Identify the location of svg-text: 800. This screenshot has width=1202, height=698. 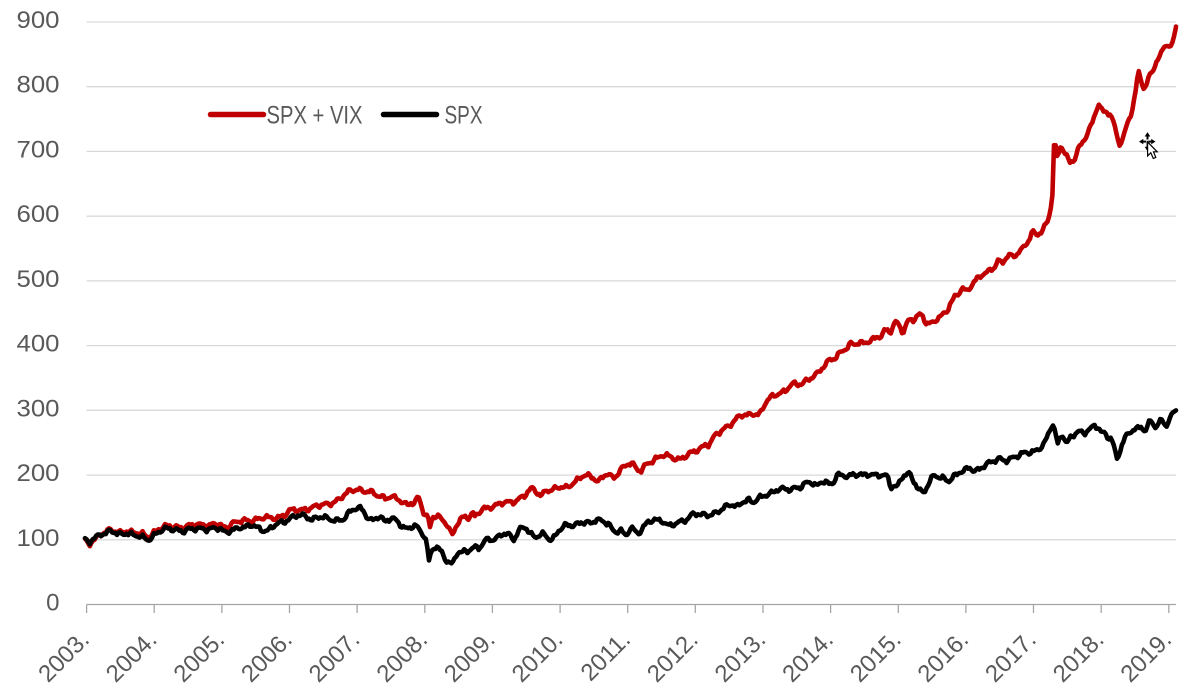
(38, 85).